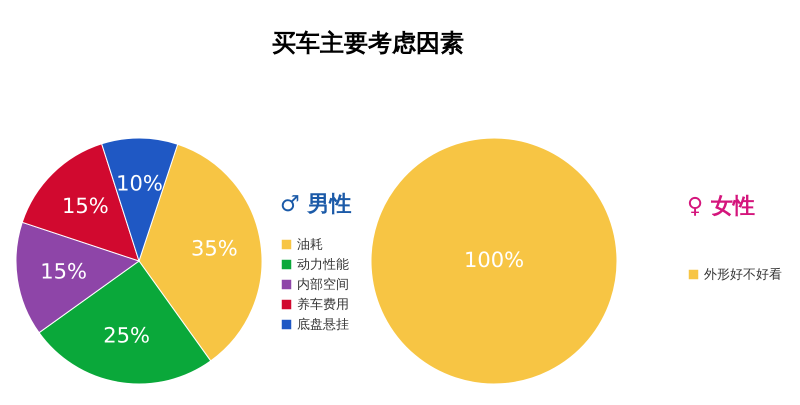 The height and width of the screenshot is (405, 800). Describe the element at coordinates (310, 245) in the screenshot. I see `legend-label: 油耗` at that location.